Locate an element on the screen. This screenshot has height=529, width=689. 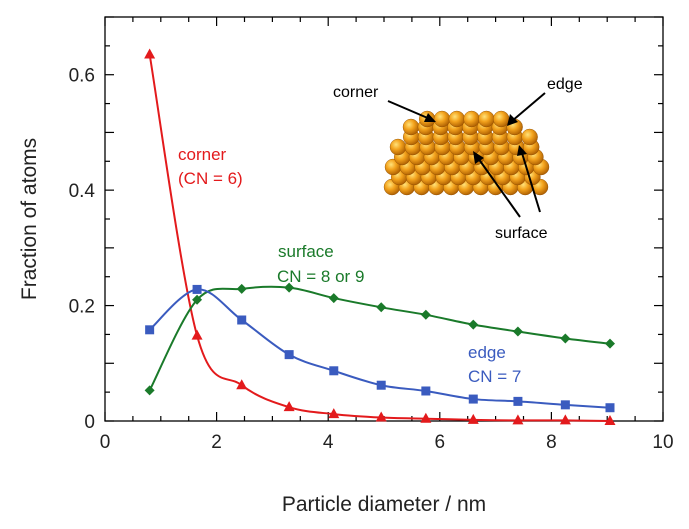
arrow-surface-left is located at coordinates (499, 187).